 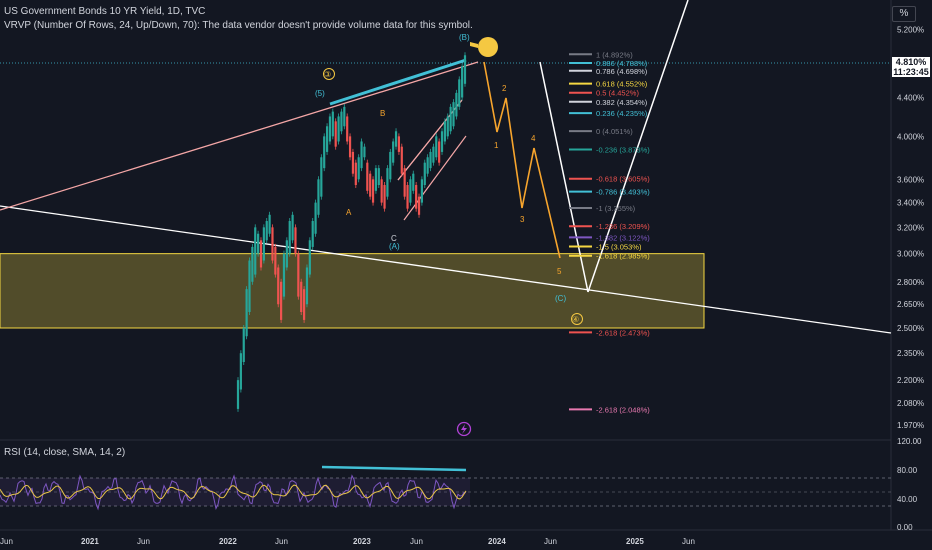 What do you see at coordinates (622, 84) in the screenshot?
I see `fib-level-label: 0.618 (4.552%)` at bounding box center [622, 84].